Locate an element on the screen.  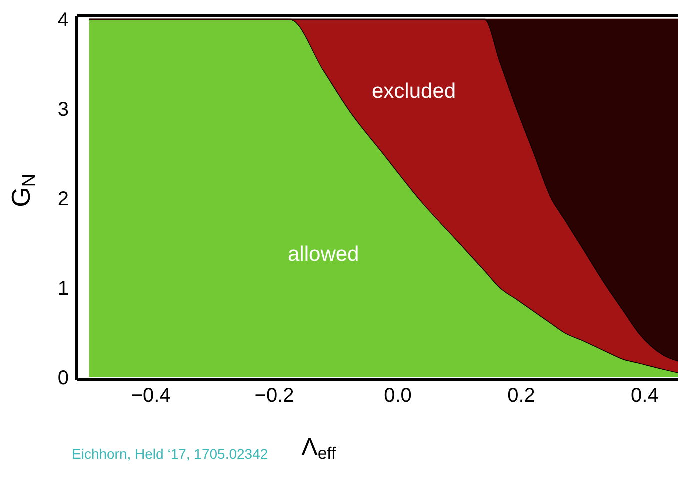
y-tick-label: 2 is located at coordinates (63, 199).